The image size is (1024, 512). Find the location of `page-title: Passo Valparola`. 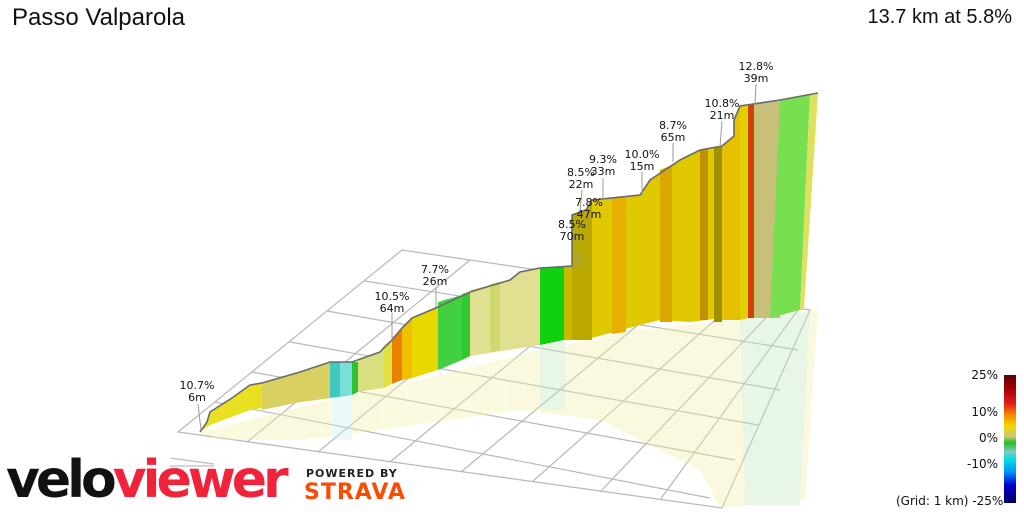

page-title: Passo Valparola is located at coordinates (98, 17).